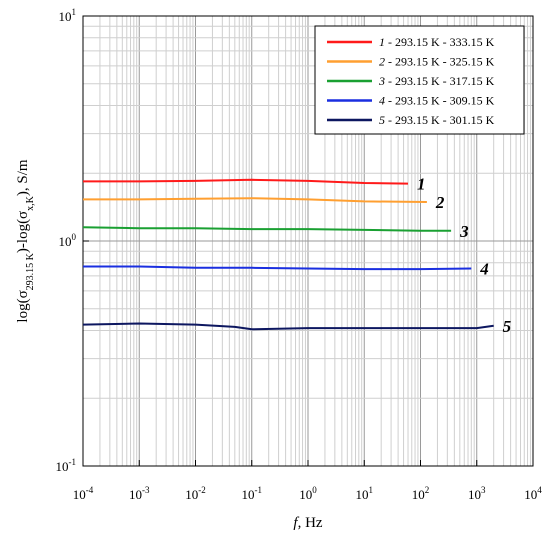 This screenshot has width=550, height=538. What do you see at coordinates (437, 62) in the screenshot?
I see `legend-entry-2: 2 - 293.15 K - 325.15 K` at bounding box center [437, 62].